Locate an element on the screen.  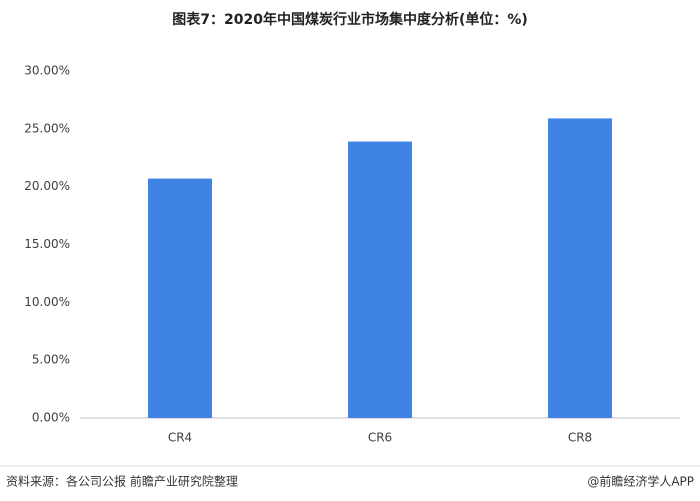
y-tick-label: 5.00% is located at coordinates (51, 360).